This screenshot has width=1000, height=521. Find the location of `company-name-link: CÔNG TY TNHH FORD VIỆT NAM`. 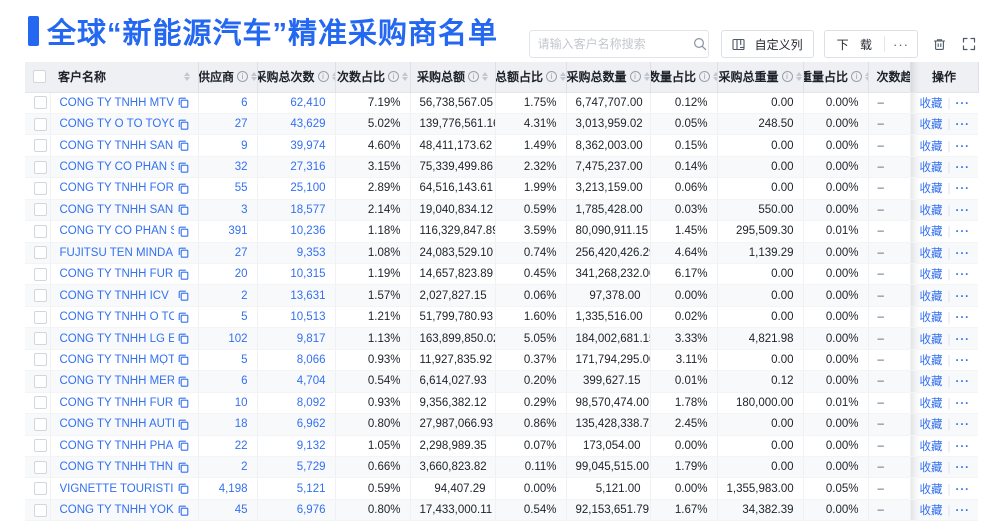

company-name-link: CÔNG TY TNHH FORD VIỆT NAM is located at coordinates (116, 188).